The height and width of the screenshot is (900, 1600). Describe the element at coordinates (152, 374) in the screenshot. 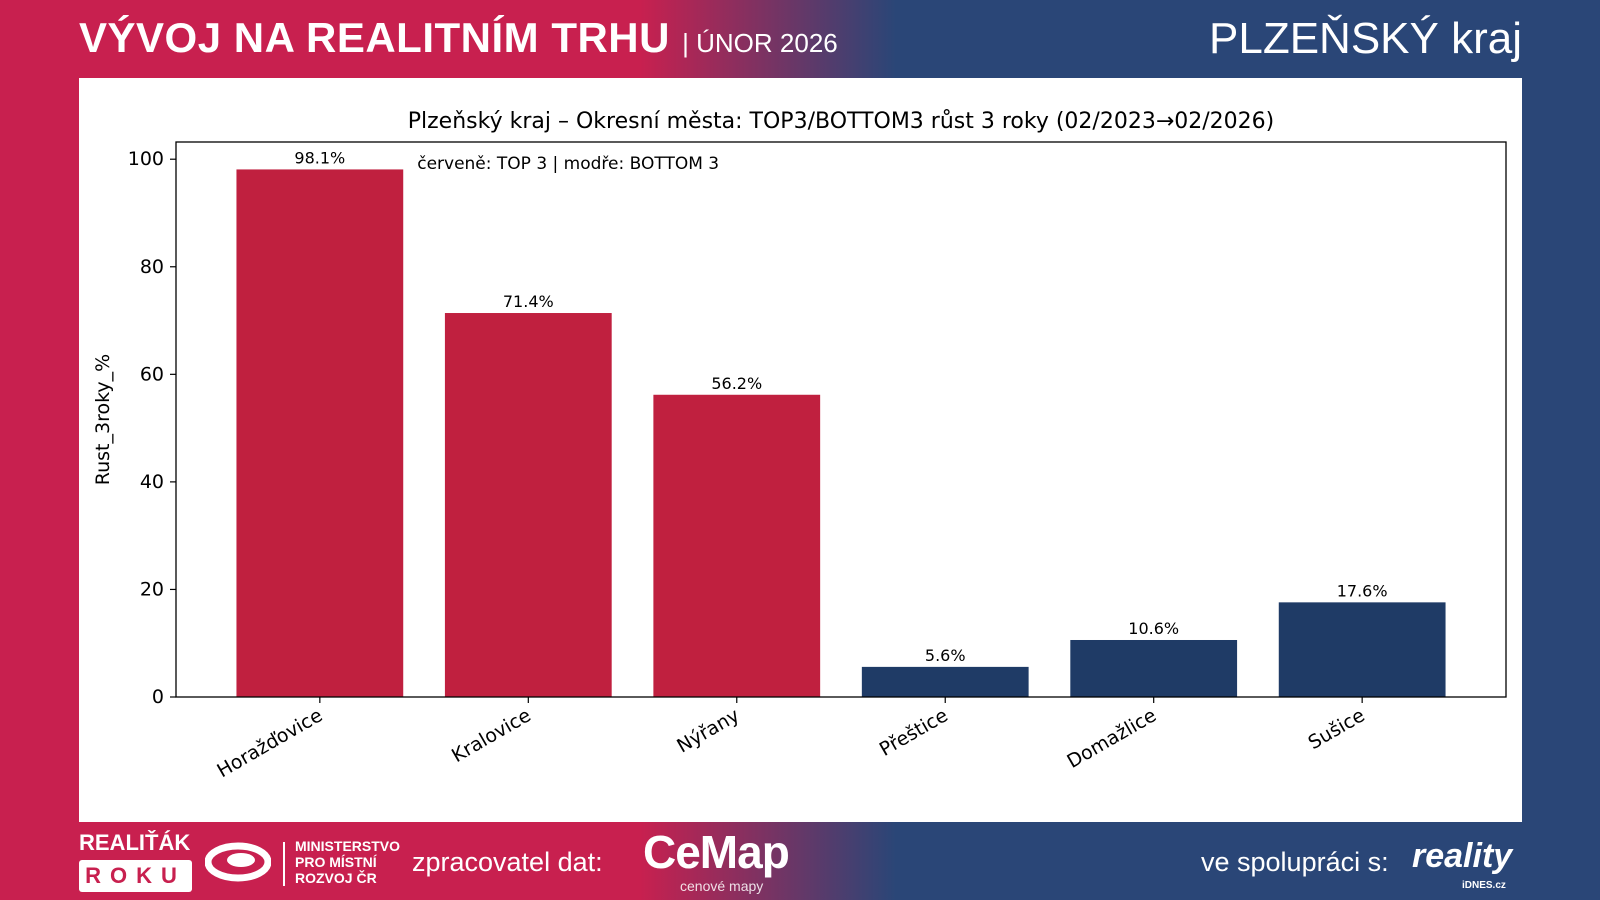

I see `y-tick-label: 60` at that location.